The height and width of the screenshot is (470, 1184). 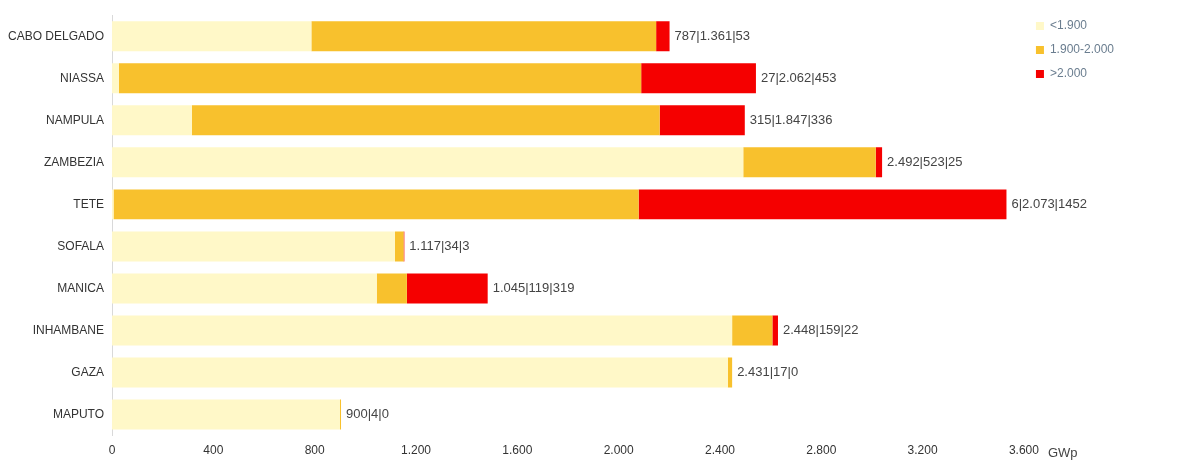 What do you see at coordinates (1068, 73) in the screenshot?
I see `legend-label: >2.000` at bounding box center [1068, 73].